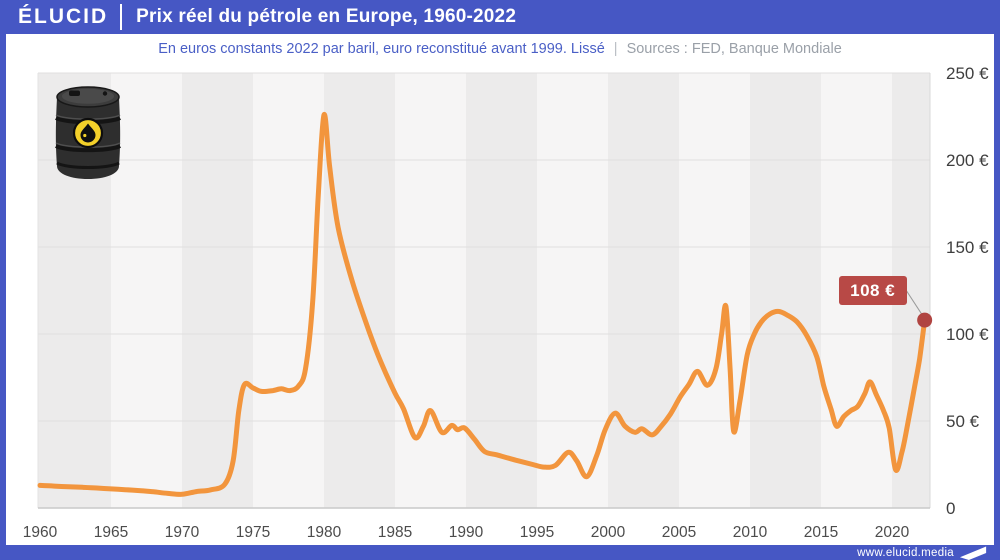 The image size is (1000, 560). I want to click on x-axis-label: 1985, so click(395, 532).